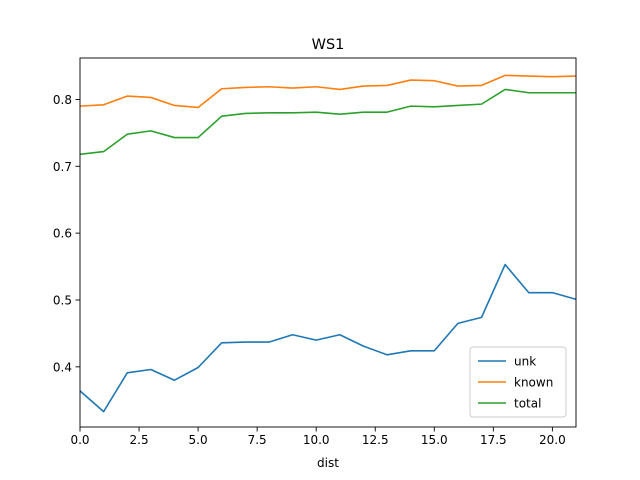 The width and height of the screenshot is (640, 480). What do you see at coordinates (62, 167) in the screenshot?
I see `y-tick-label: 0.7` at bounding box center [62, 167].